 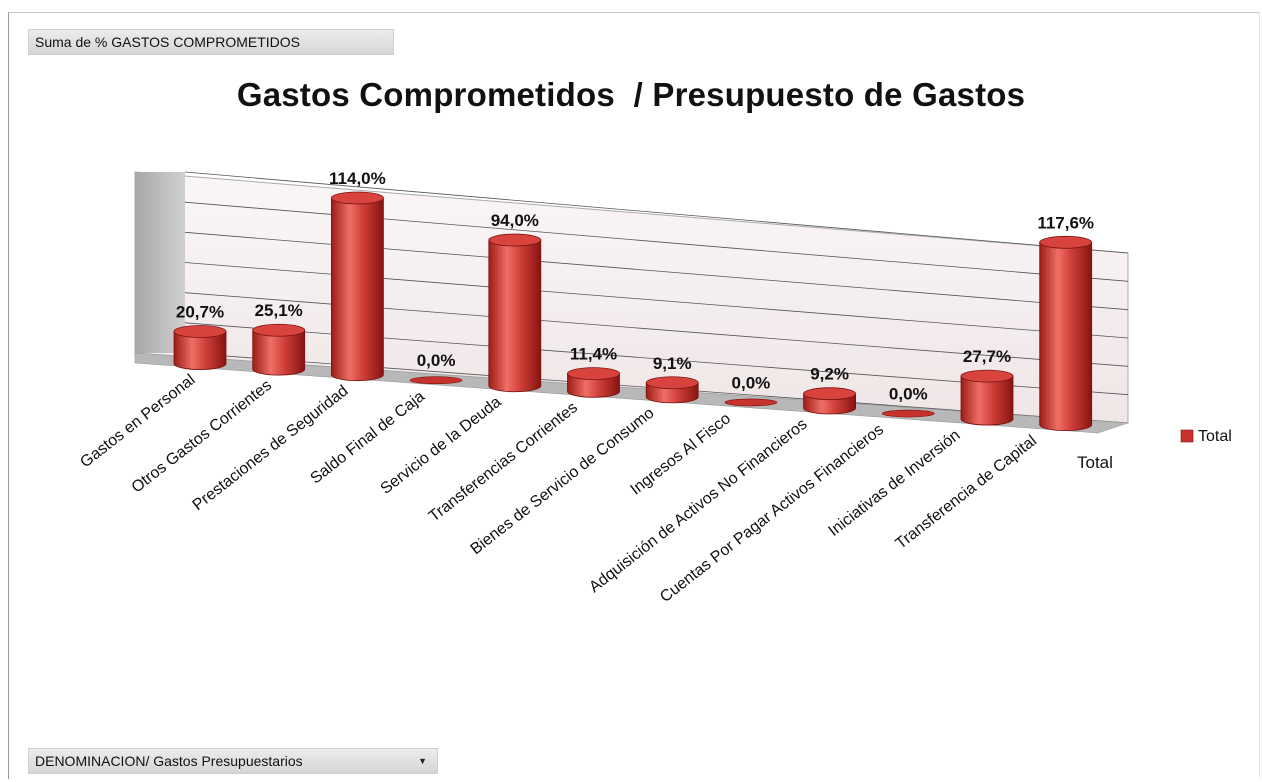 What do you see at coordinates (1095, 462) in the screenshot?
I see `depth-axis-label: Total` at bounding box center [1095, 462].